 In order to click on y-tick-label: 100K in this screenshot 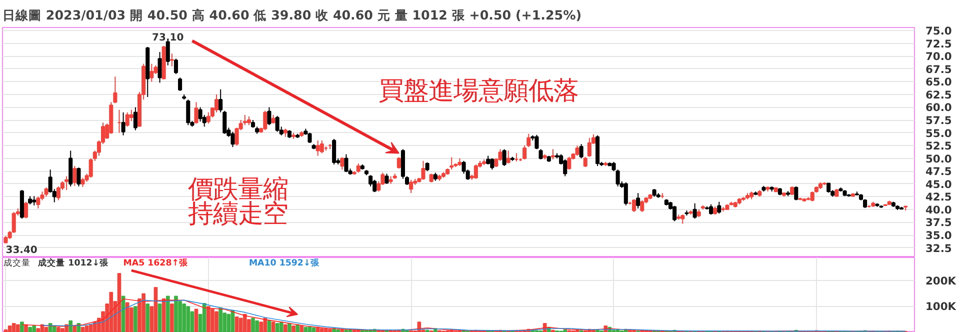, I will do `click(941, 307)`.